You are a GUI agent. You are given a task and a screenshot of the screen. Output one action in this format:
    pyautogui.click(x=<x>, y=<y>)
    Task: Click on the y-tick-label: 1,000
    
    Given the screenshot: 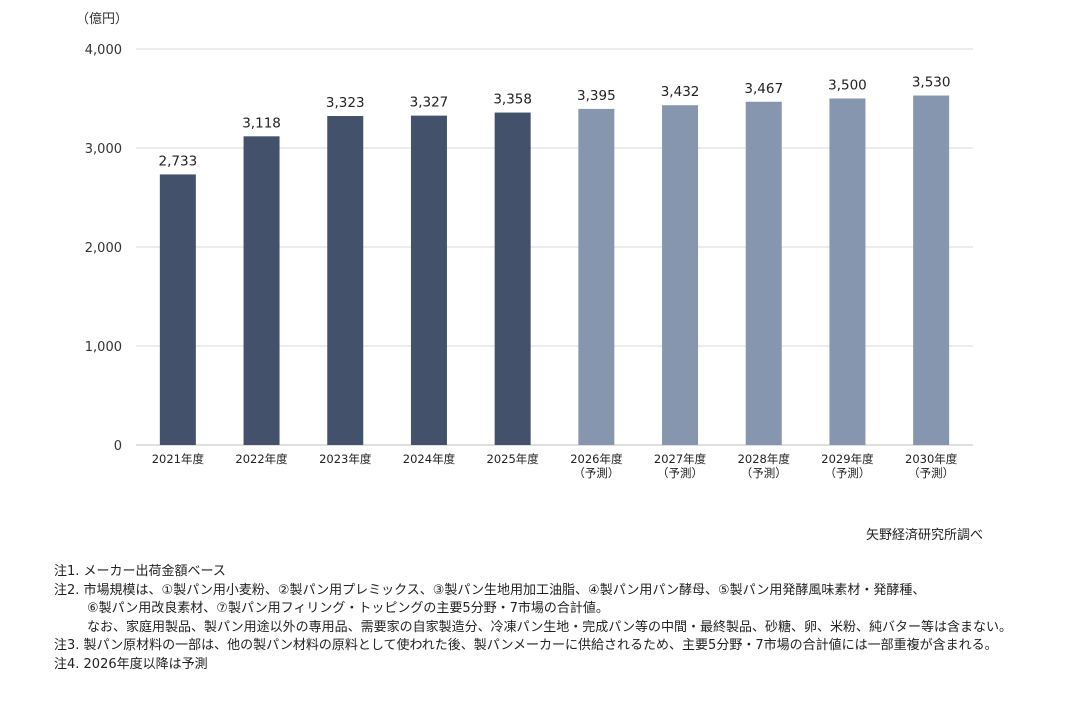 What is the action you would take?
    pyautogui.click(x=103, y=347)
    